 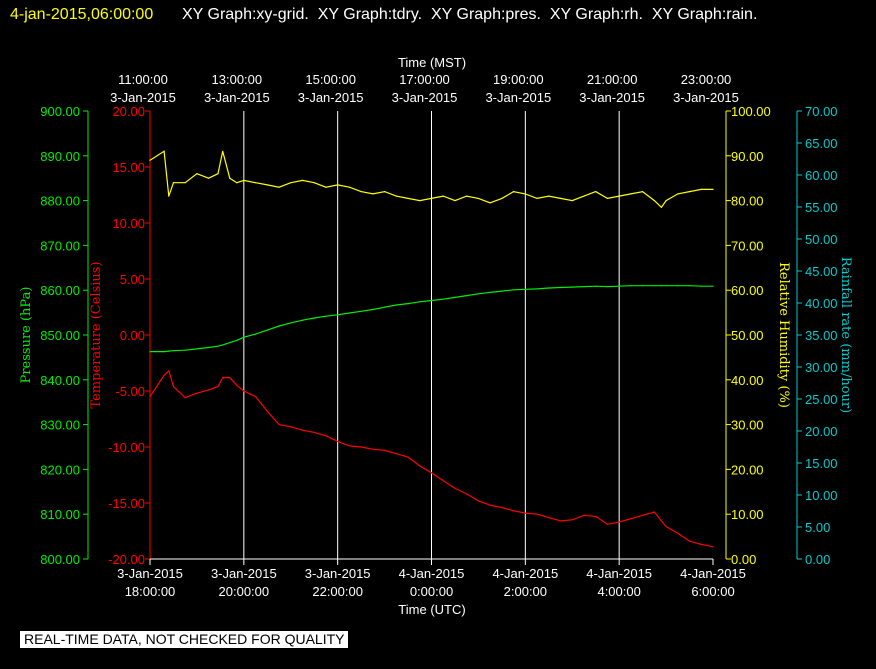 What do you see at coordinates (821, 431) in the screenshot?
I see `rainfall-tick-label: 20.00` at bounding box center [821, 431].